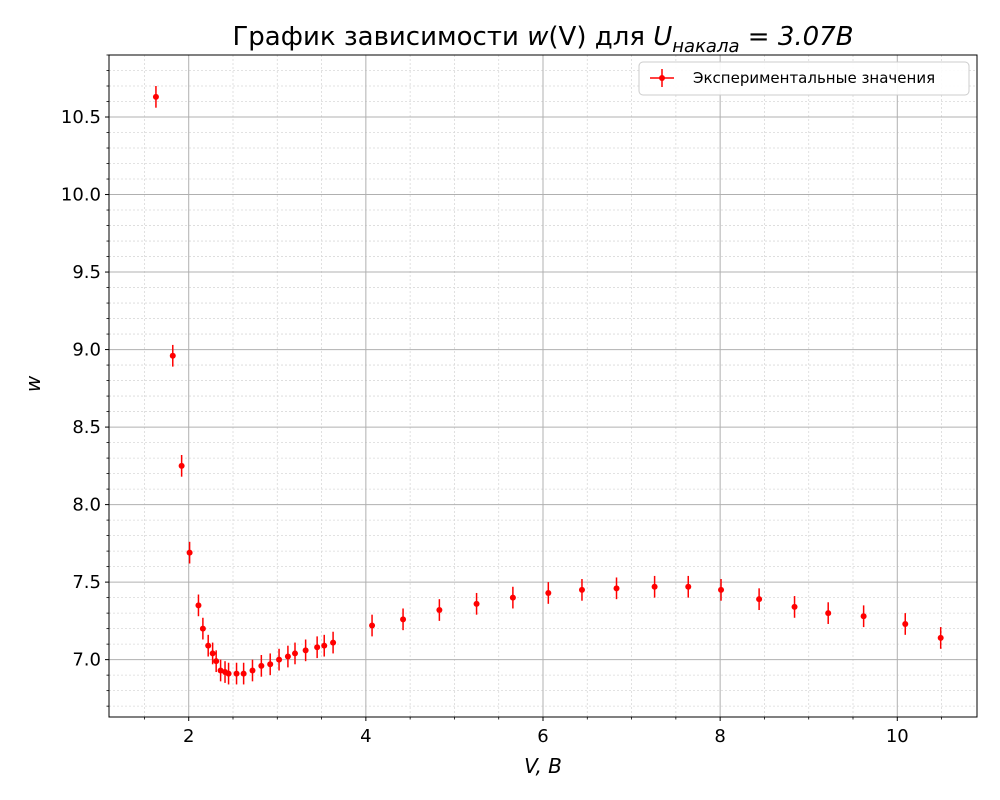  I want to click on y-tick-label: 8.0, so click(86, 505).